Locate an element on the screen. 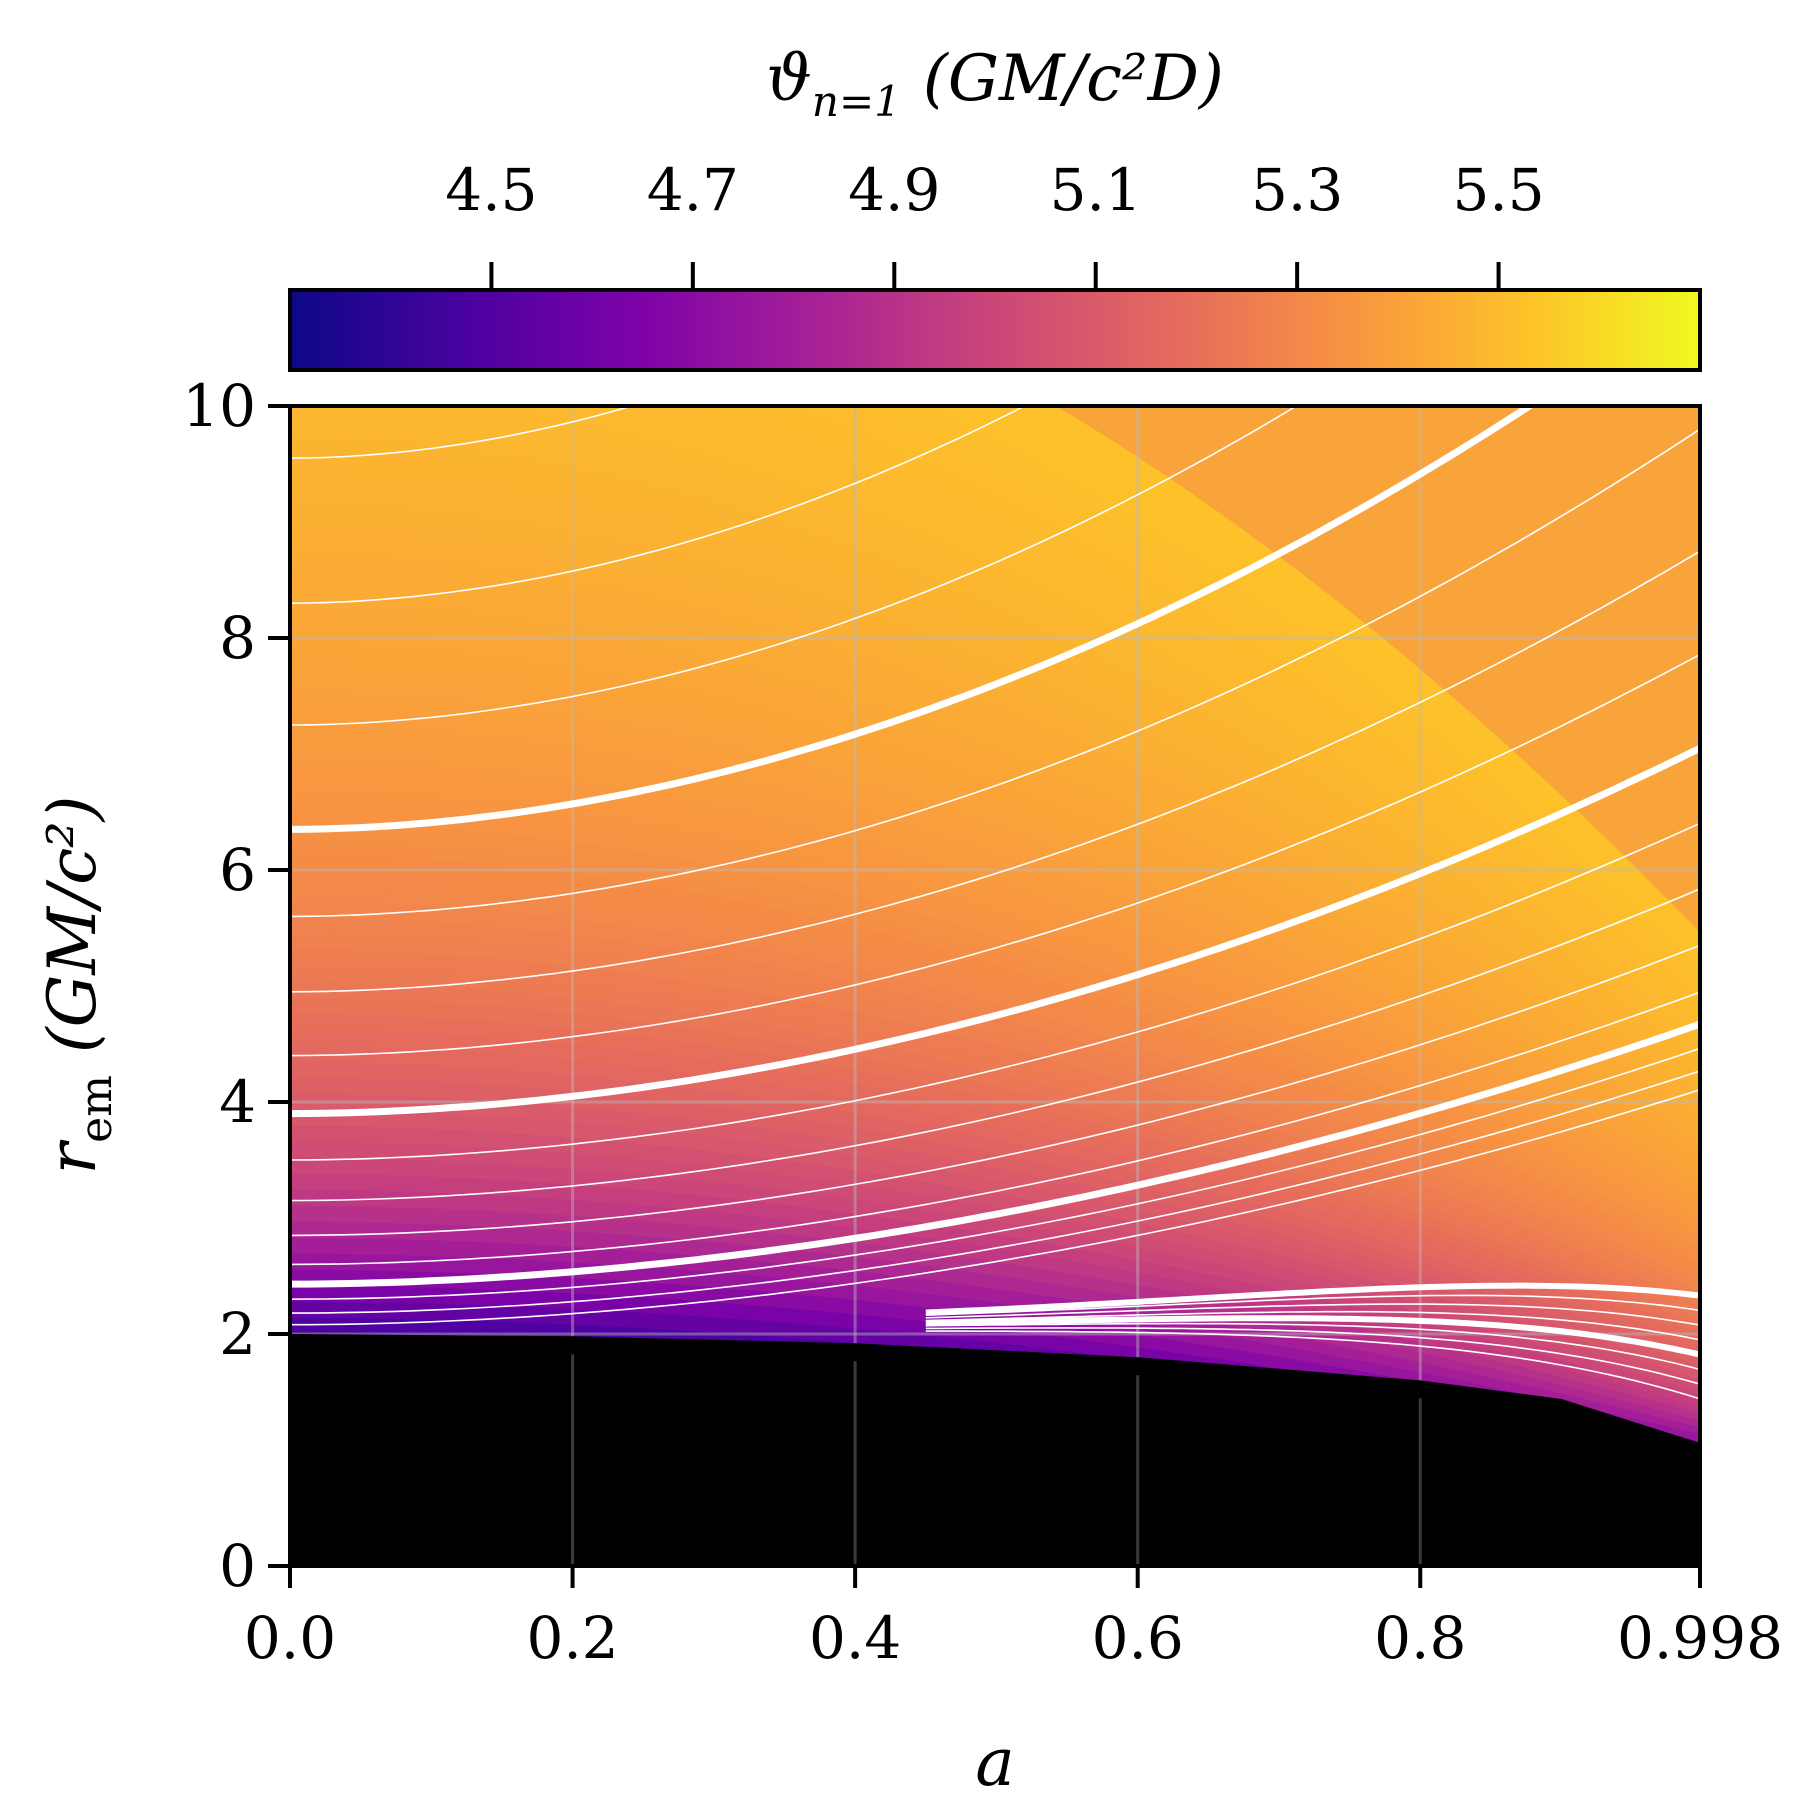 Image resolution: width=1800 pixels, height=1800 pixels. horizon-mask is located at coordinates (995, 1450).